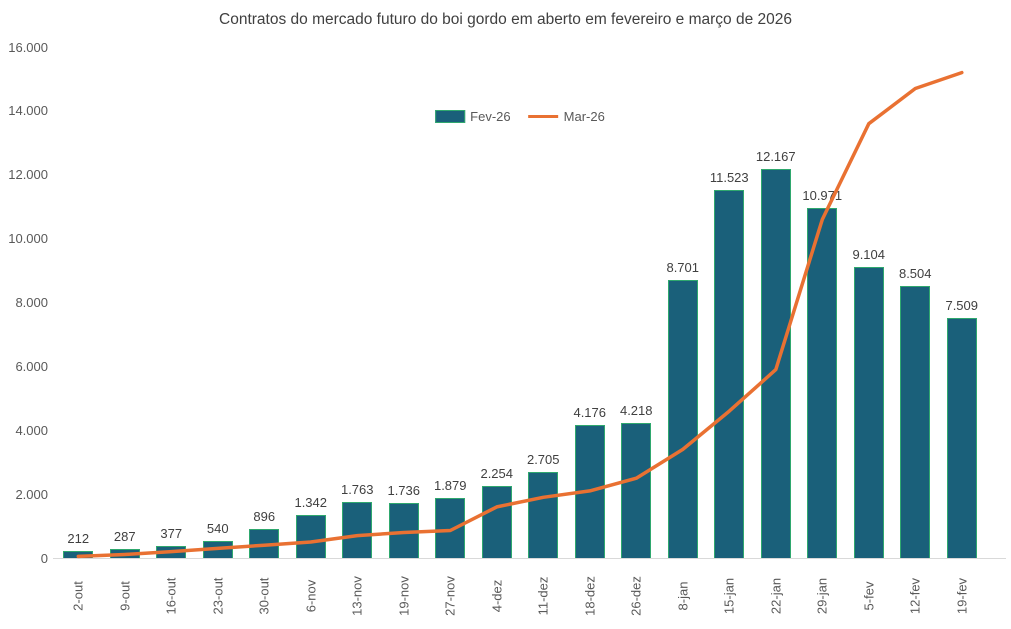 The image size is (1011, 629). I want to click on legend-item-fev26: Fev-26, so click(473, 116).